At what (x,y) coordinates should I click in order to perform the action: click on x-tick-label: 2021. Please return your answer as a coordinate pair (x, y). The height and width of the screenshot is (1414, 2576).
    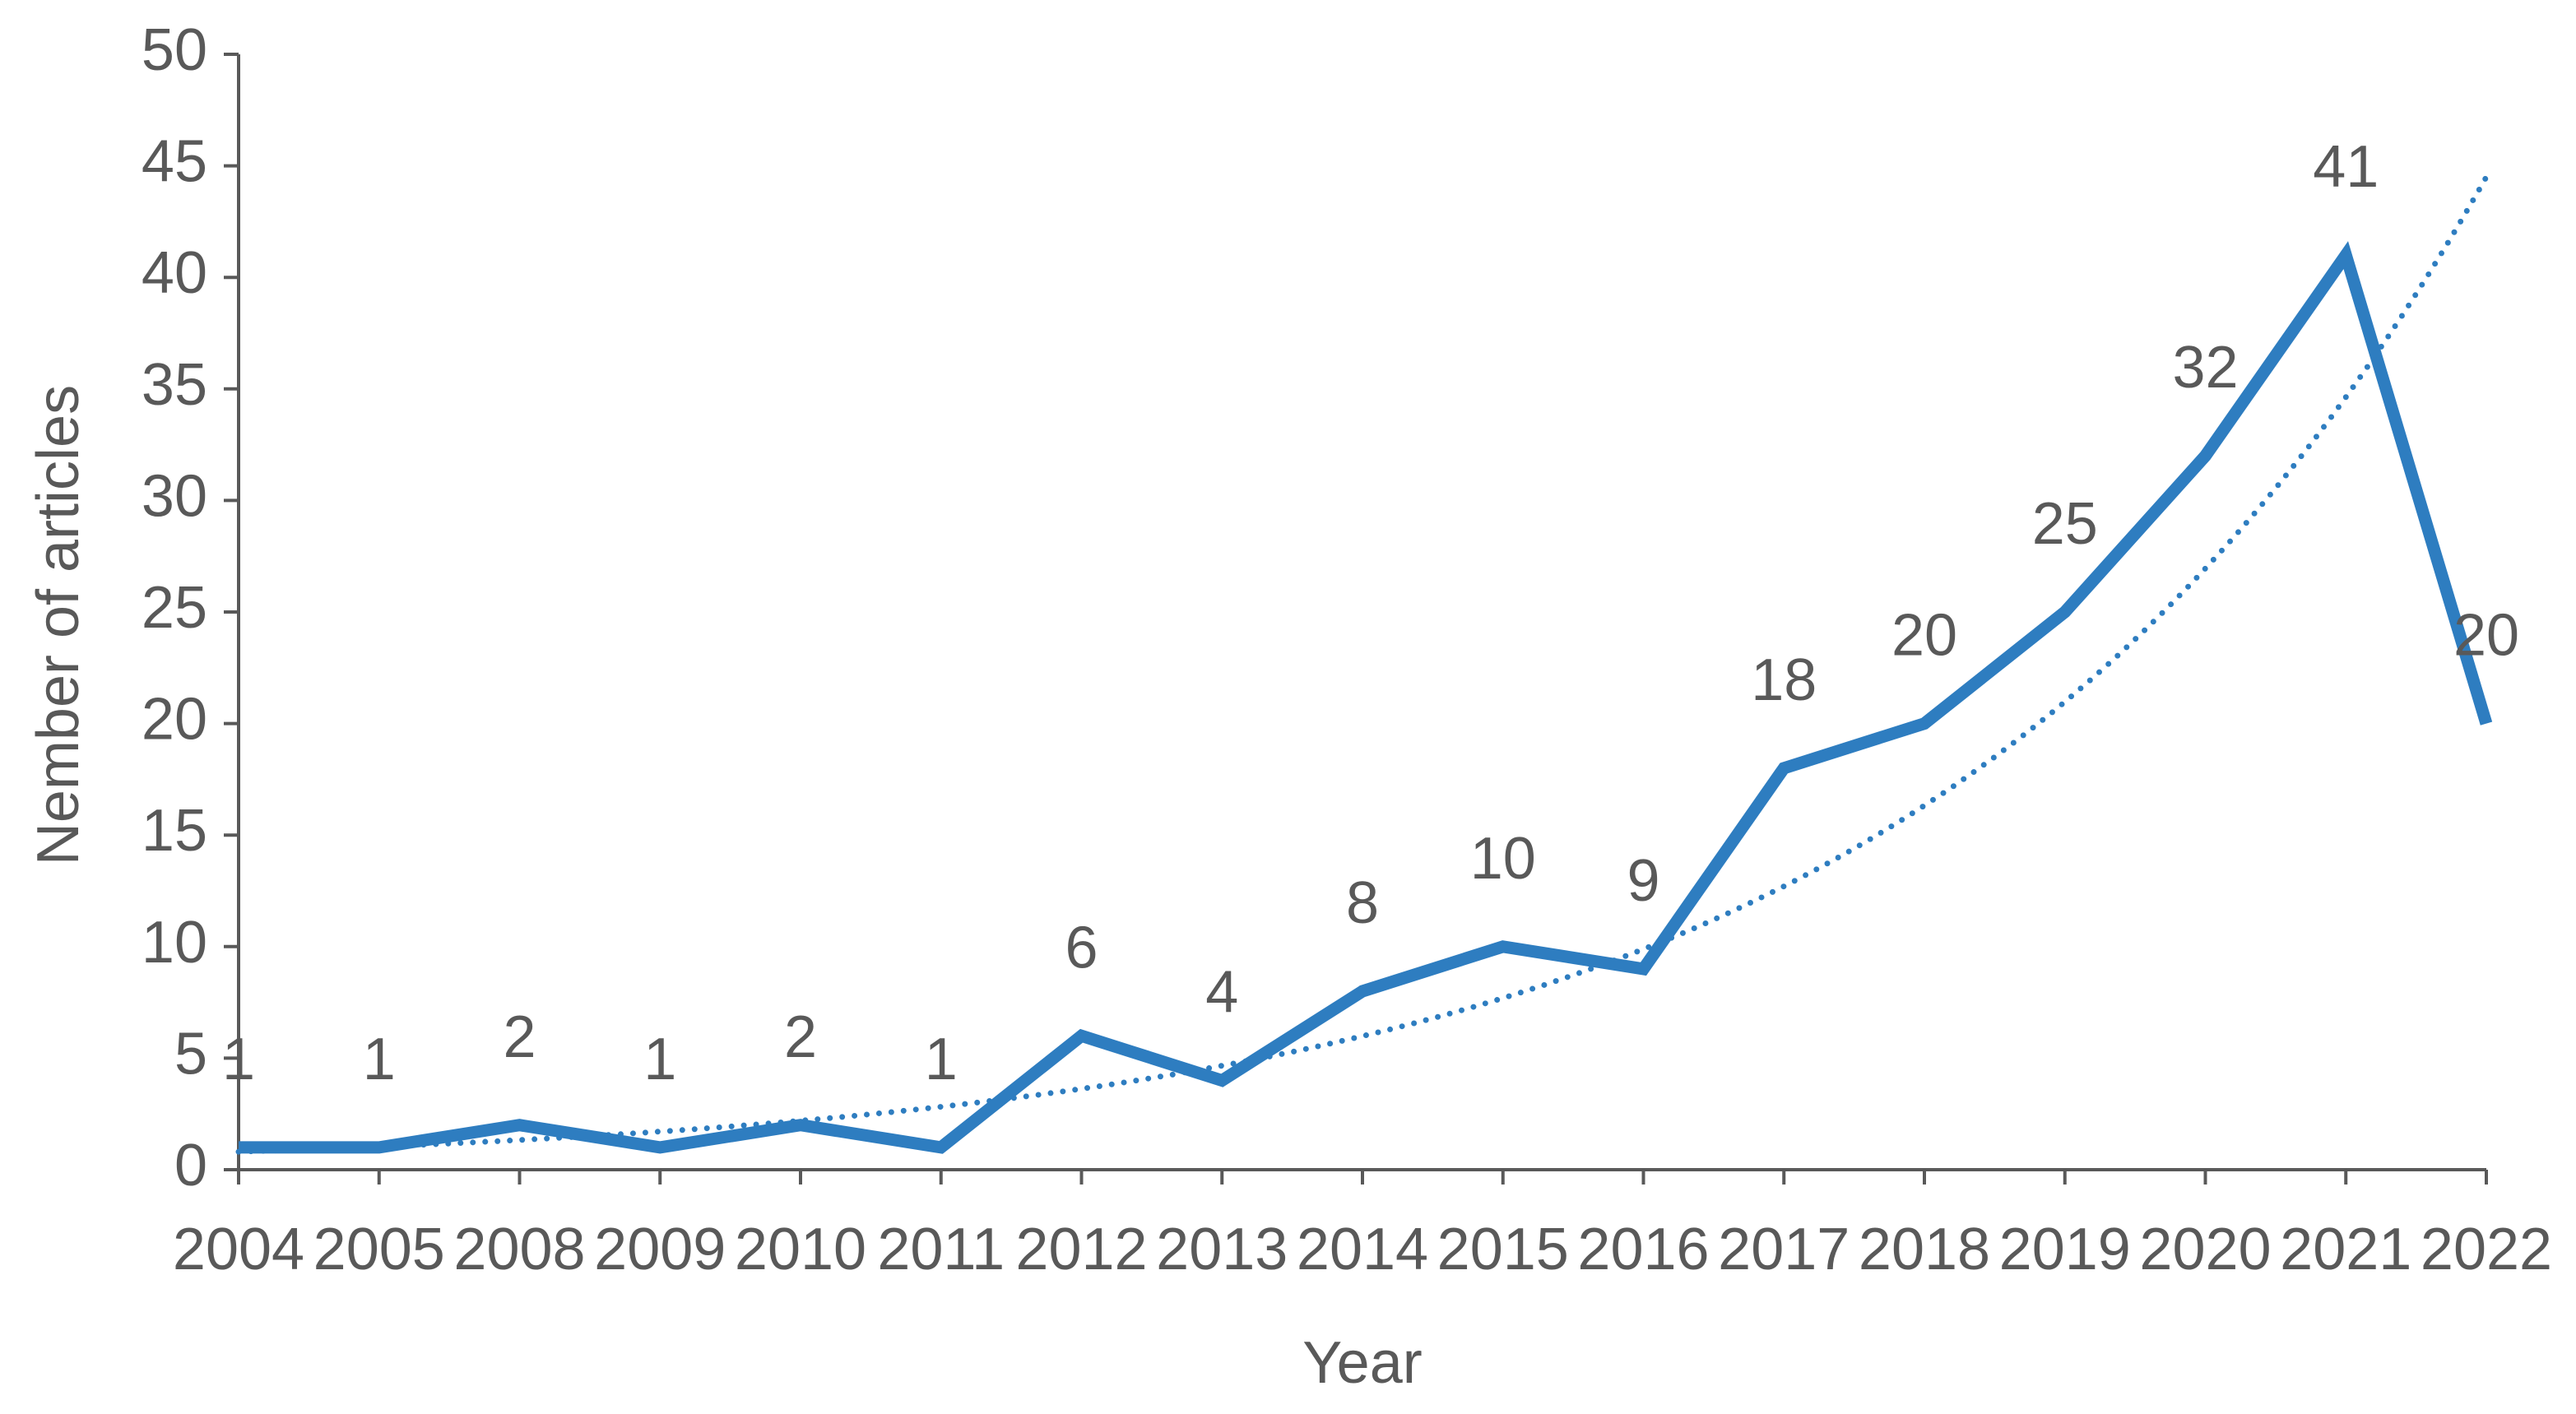
    Looking at the image, I should click on (2346, 1250).